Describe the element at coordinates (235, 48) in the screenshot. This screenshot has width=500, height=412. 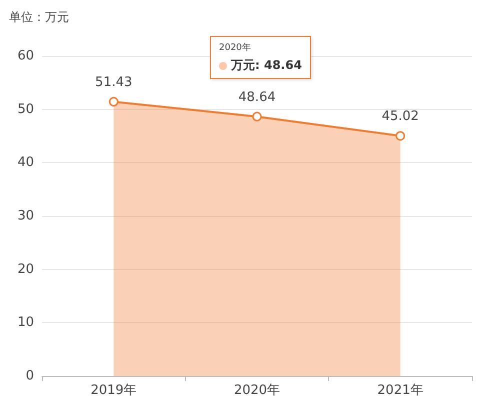
I see `text: 2020年` at that location.